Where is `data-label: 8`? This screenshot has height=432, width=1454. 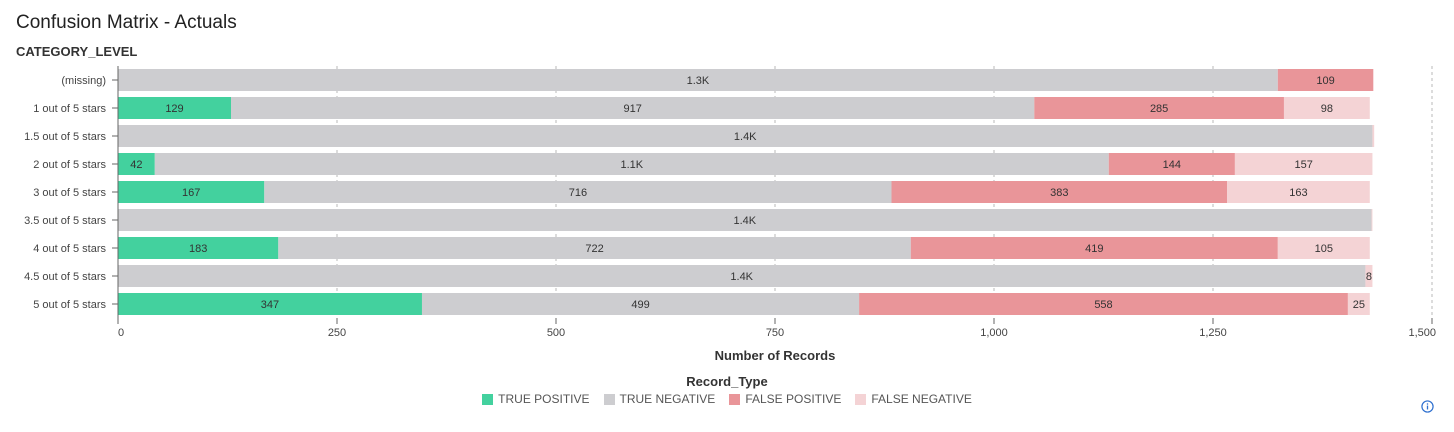 data-label: 8 is located at coordinates (1369, 277).